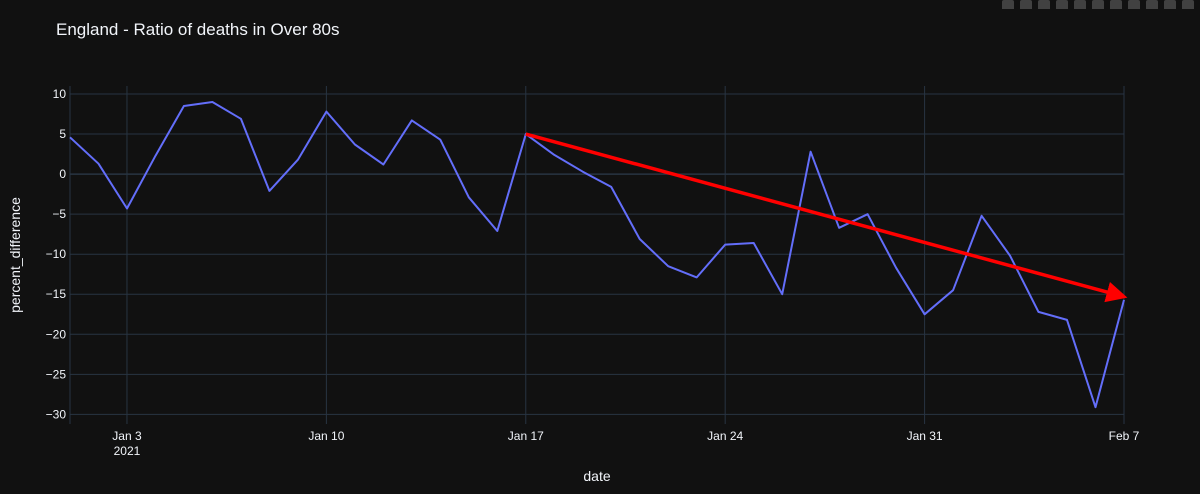  What do you see at coordinates (526, 436) in the screenshot?
I see `x-tick-label: Jan 17` at bounding box center [526, 436].